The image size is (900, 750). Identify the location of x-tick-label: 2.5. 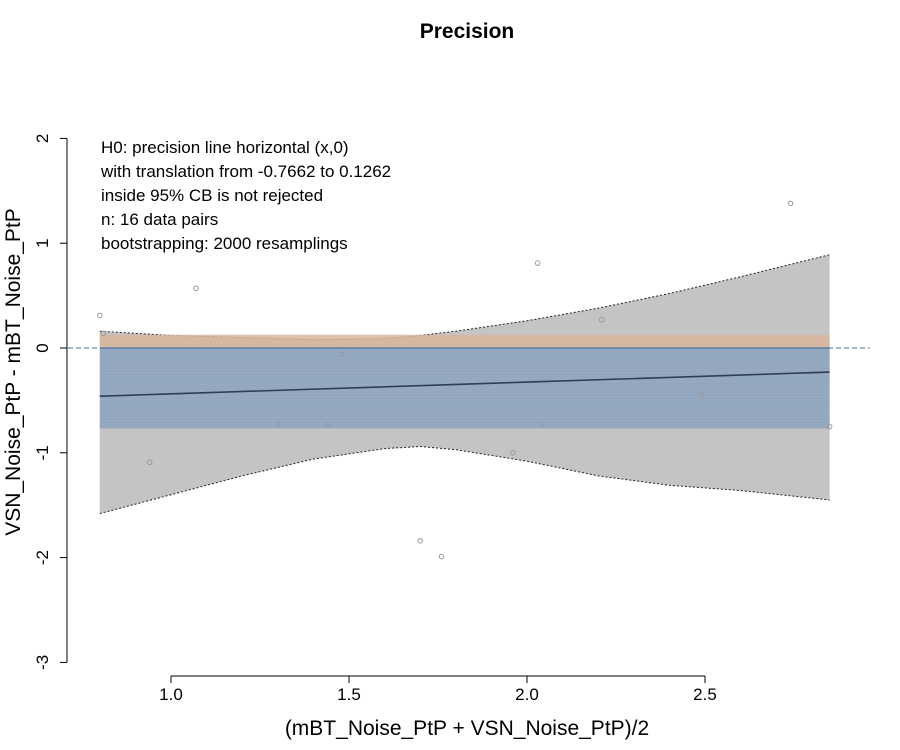
(705, 694).